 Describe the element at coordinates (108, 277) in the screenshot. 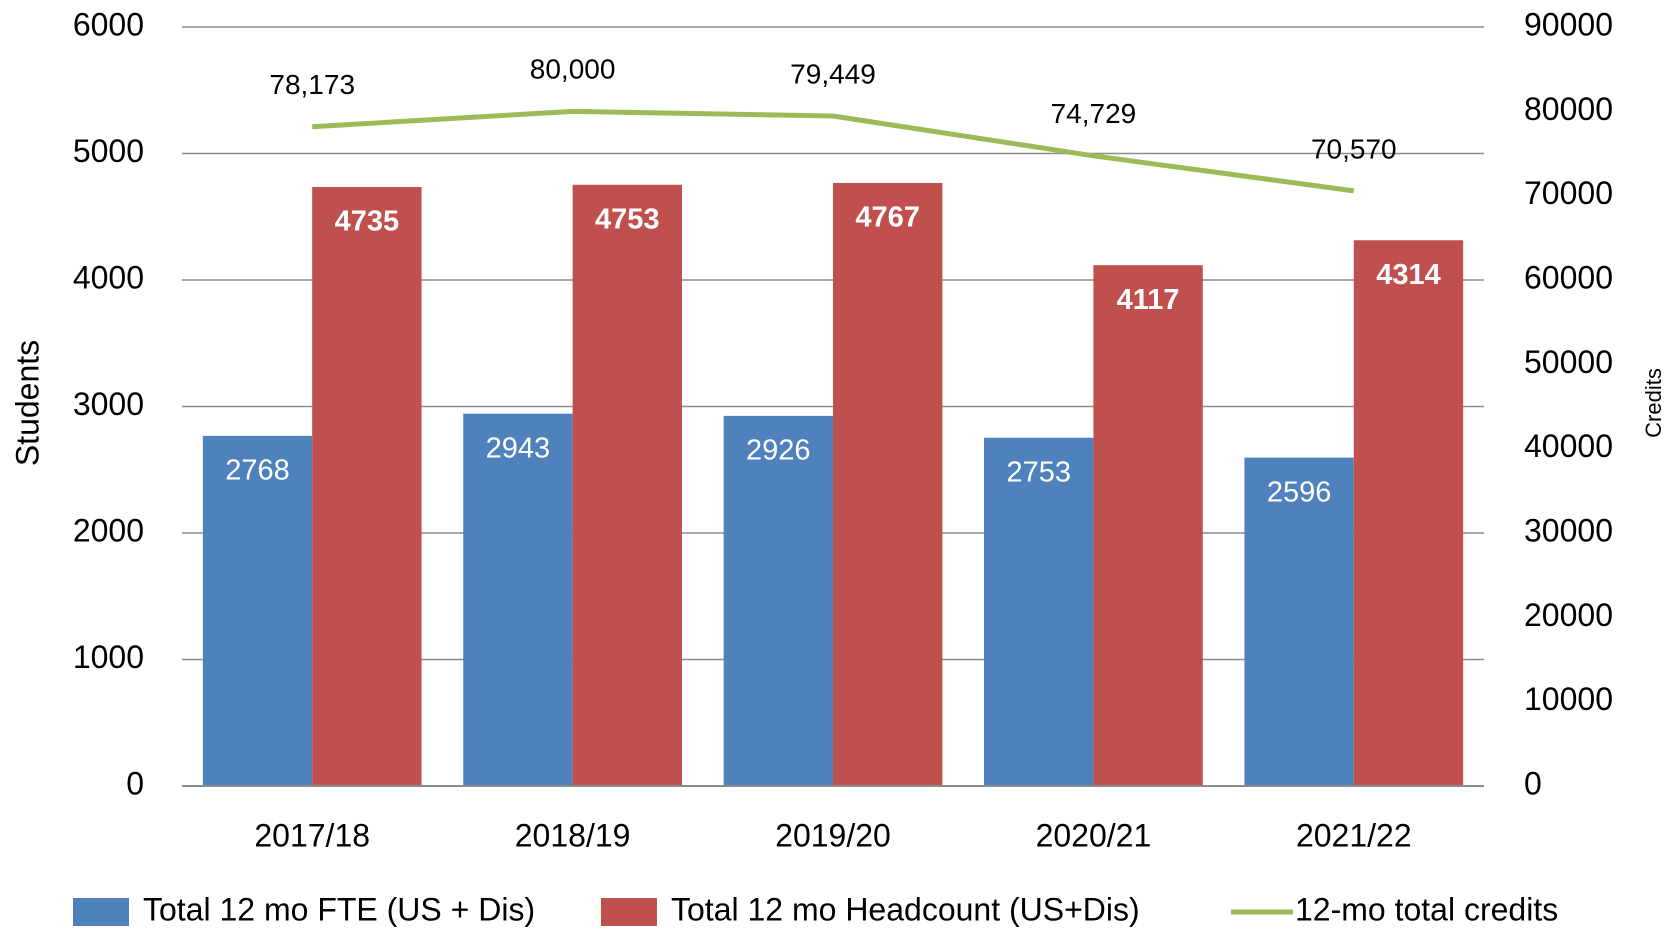

I see `y-tick-label: 4000` at that location.